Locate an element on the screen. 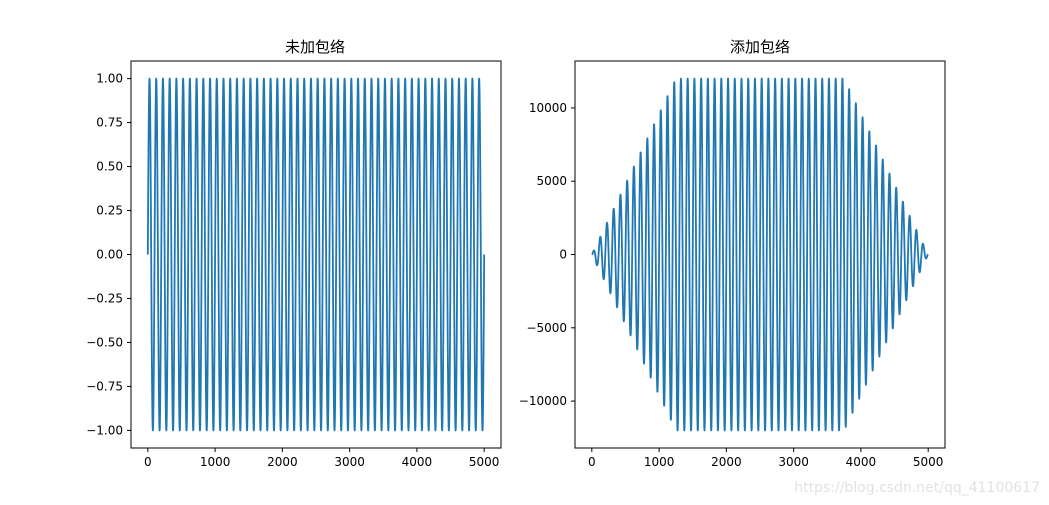 The width and height of the screenshot is (1049, 505). chart-right-y-tick-label: 5000 is located at coordinates (551, 181).